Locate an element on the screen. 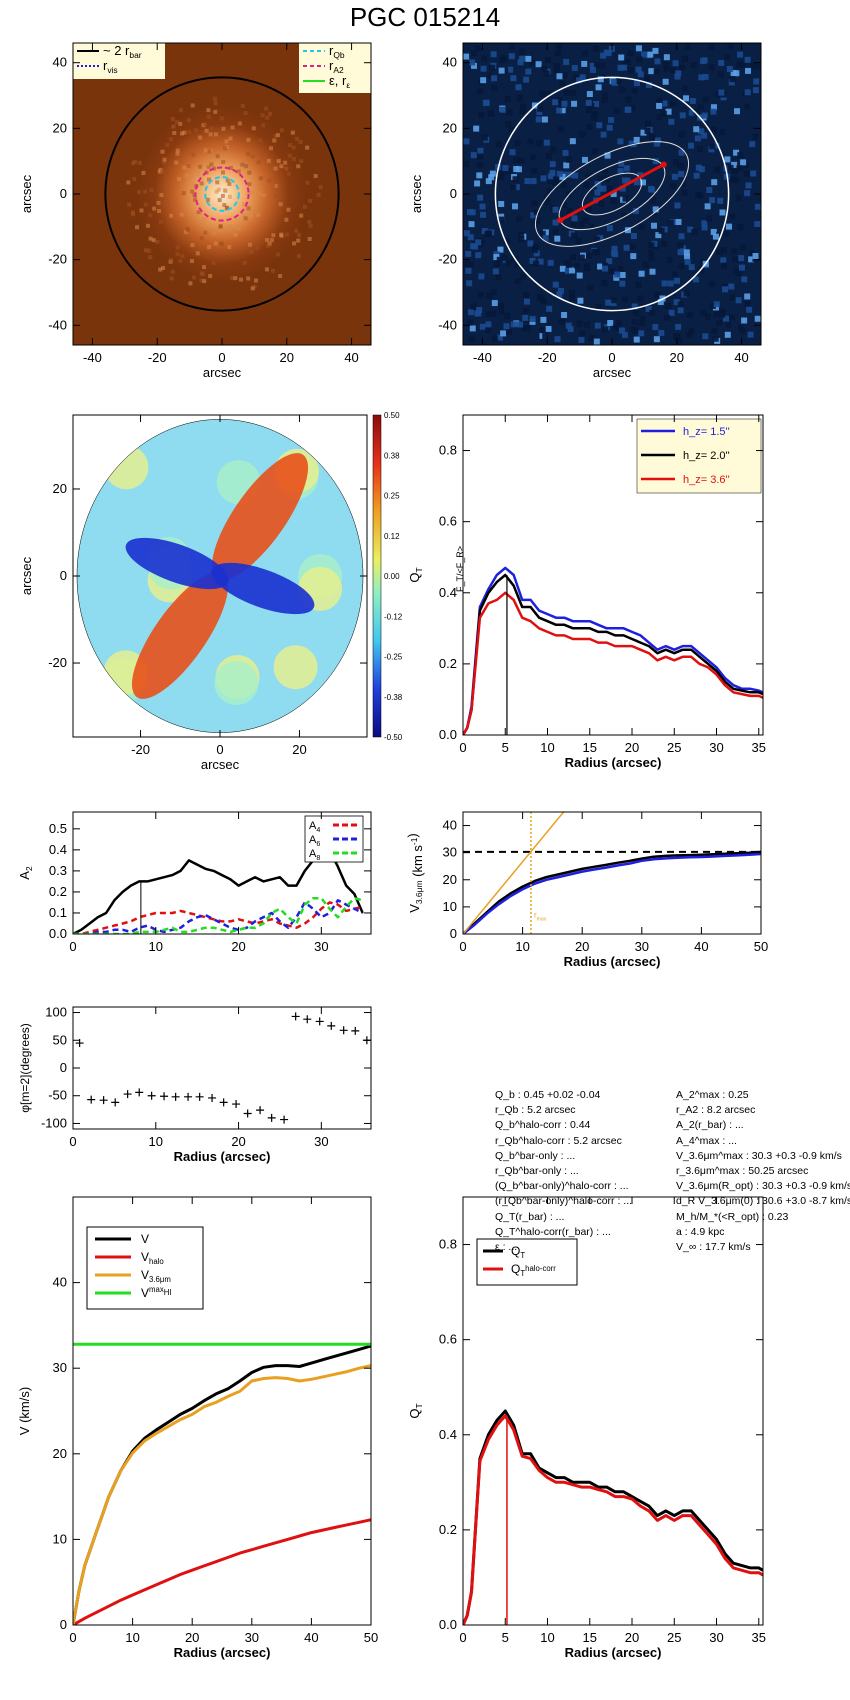 This screenshot has height=1700, width=850. info-line: Q_b^halo-corr : 0.44 is located at coordinates (543, 1125).